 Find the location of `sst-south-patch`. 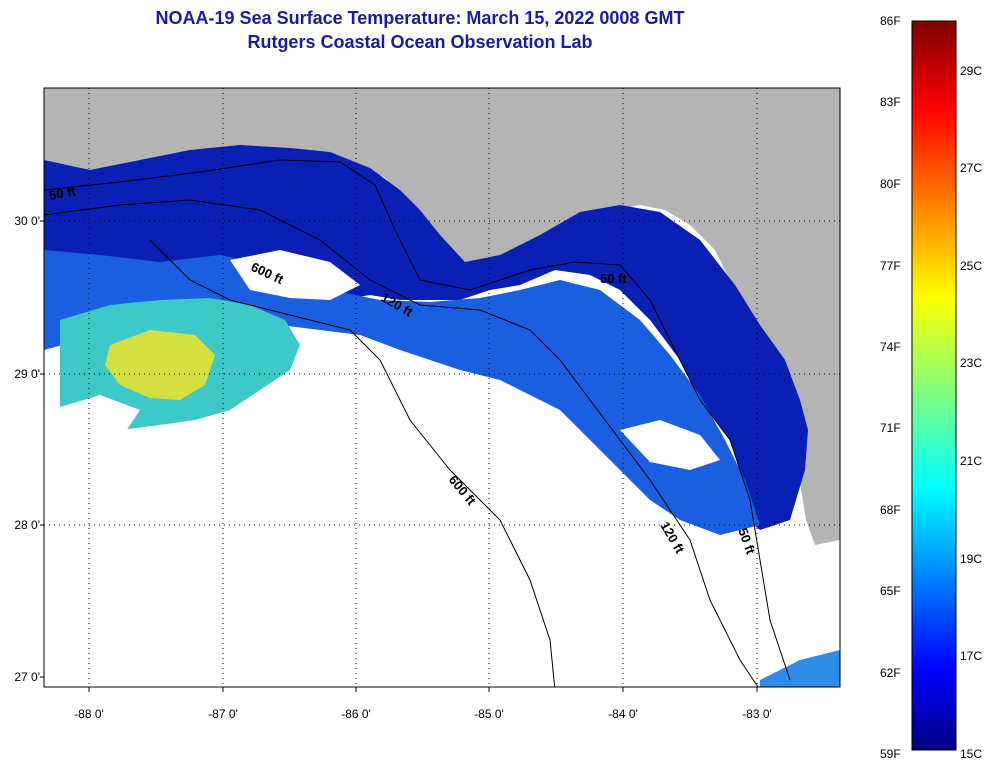

sst-south-patch is located at coordinates (800, 668).